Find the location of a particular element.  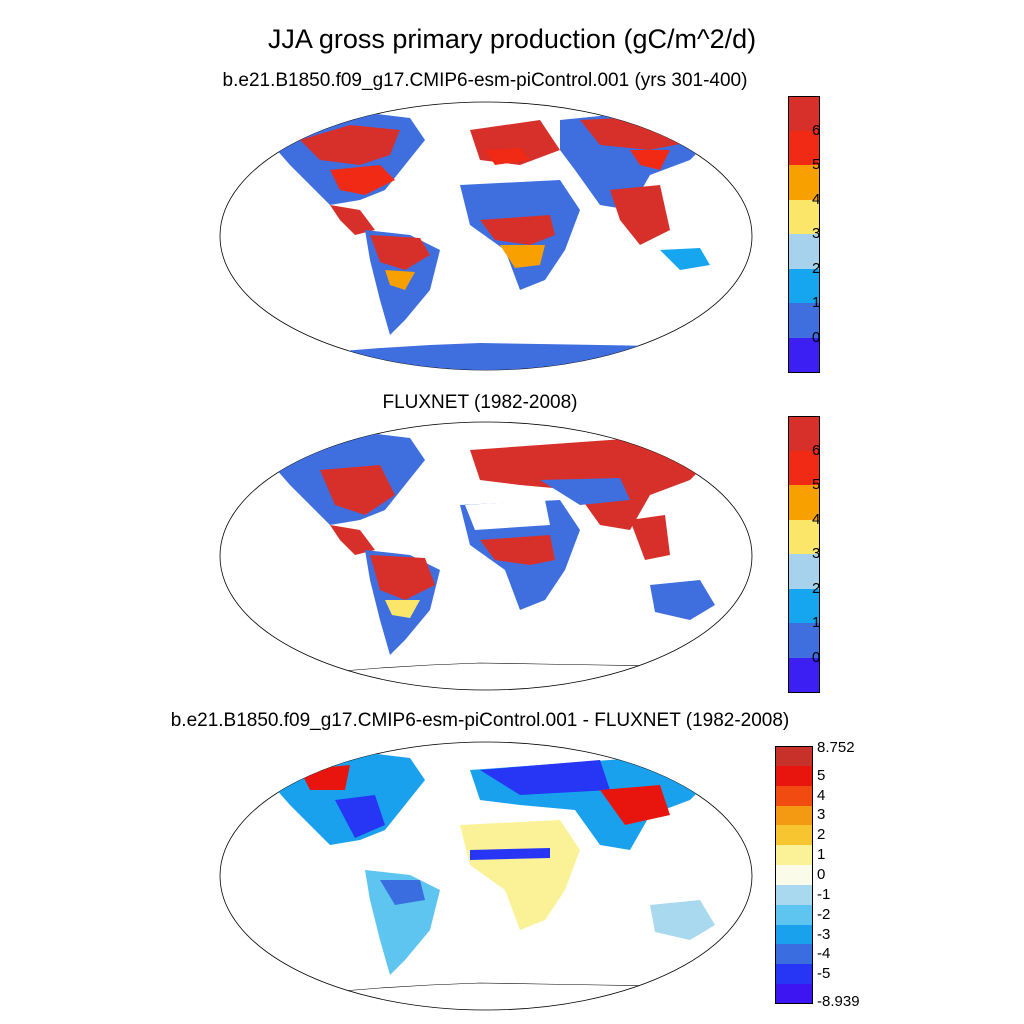

colorbar-tick-label: -8.939 is located at coordinates (838, 1001).